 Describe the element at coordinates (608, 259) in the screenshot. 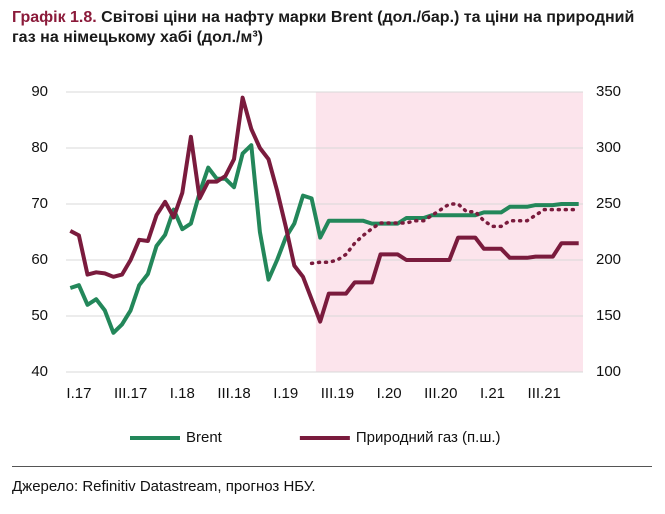

I see `y2-tick-label: 200` at that location.